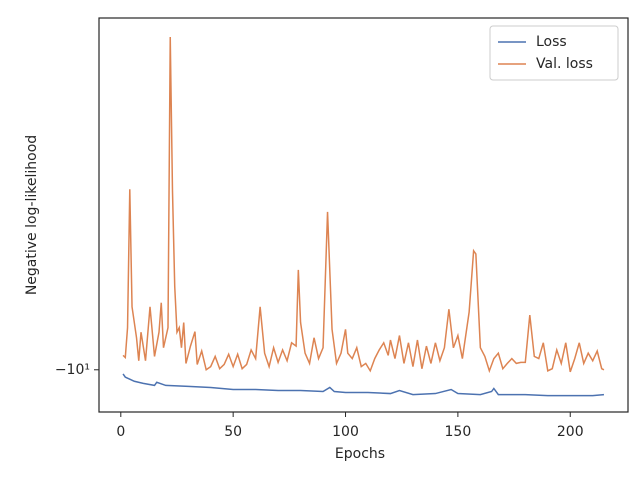 Image resolution: width=640 pixels, height=480 pixels. Describe the element at coordinates (345, 432) in the screenshot. I see `x-tick-label: 100` at that location.